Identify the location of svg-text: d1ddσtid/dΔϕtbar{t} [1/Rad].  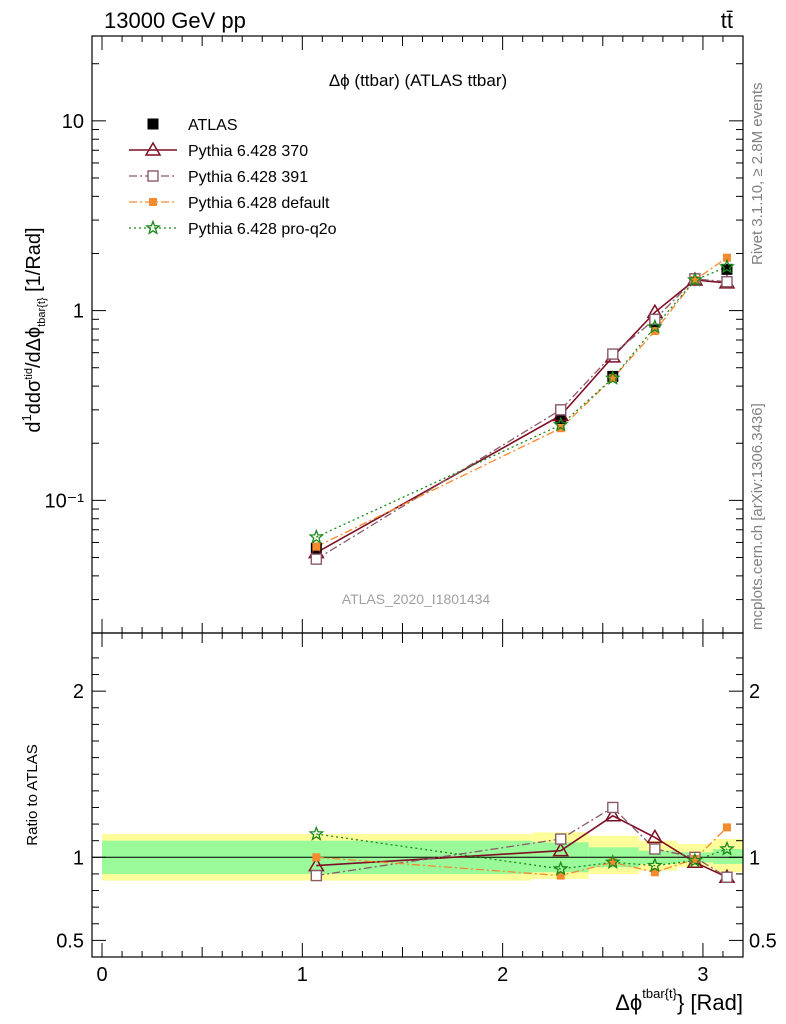
(33, 329).